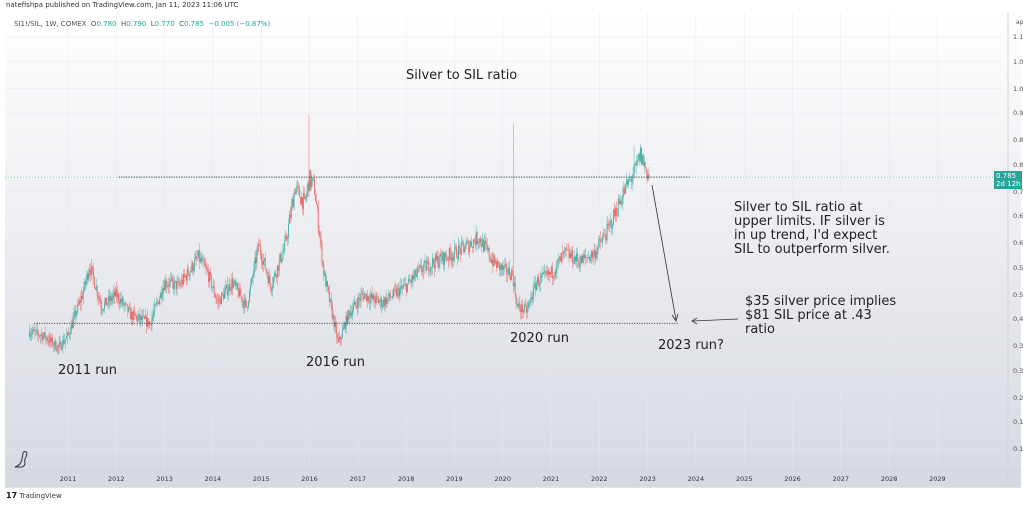 The height and width of the screenshot is (506, 1023). I want to click on time-tick: 2018, so click(406, 479).